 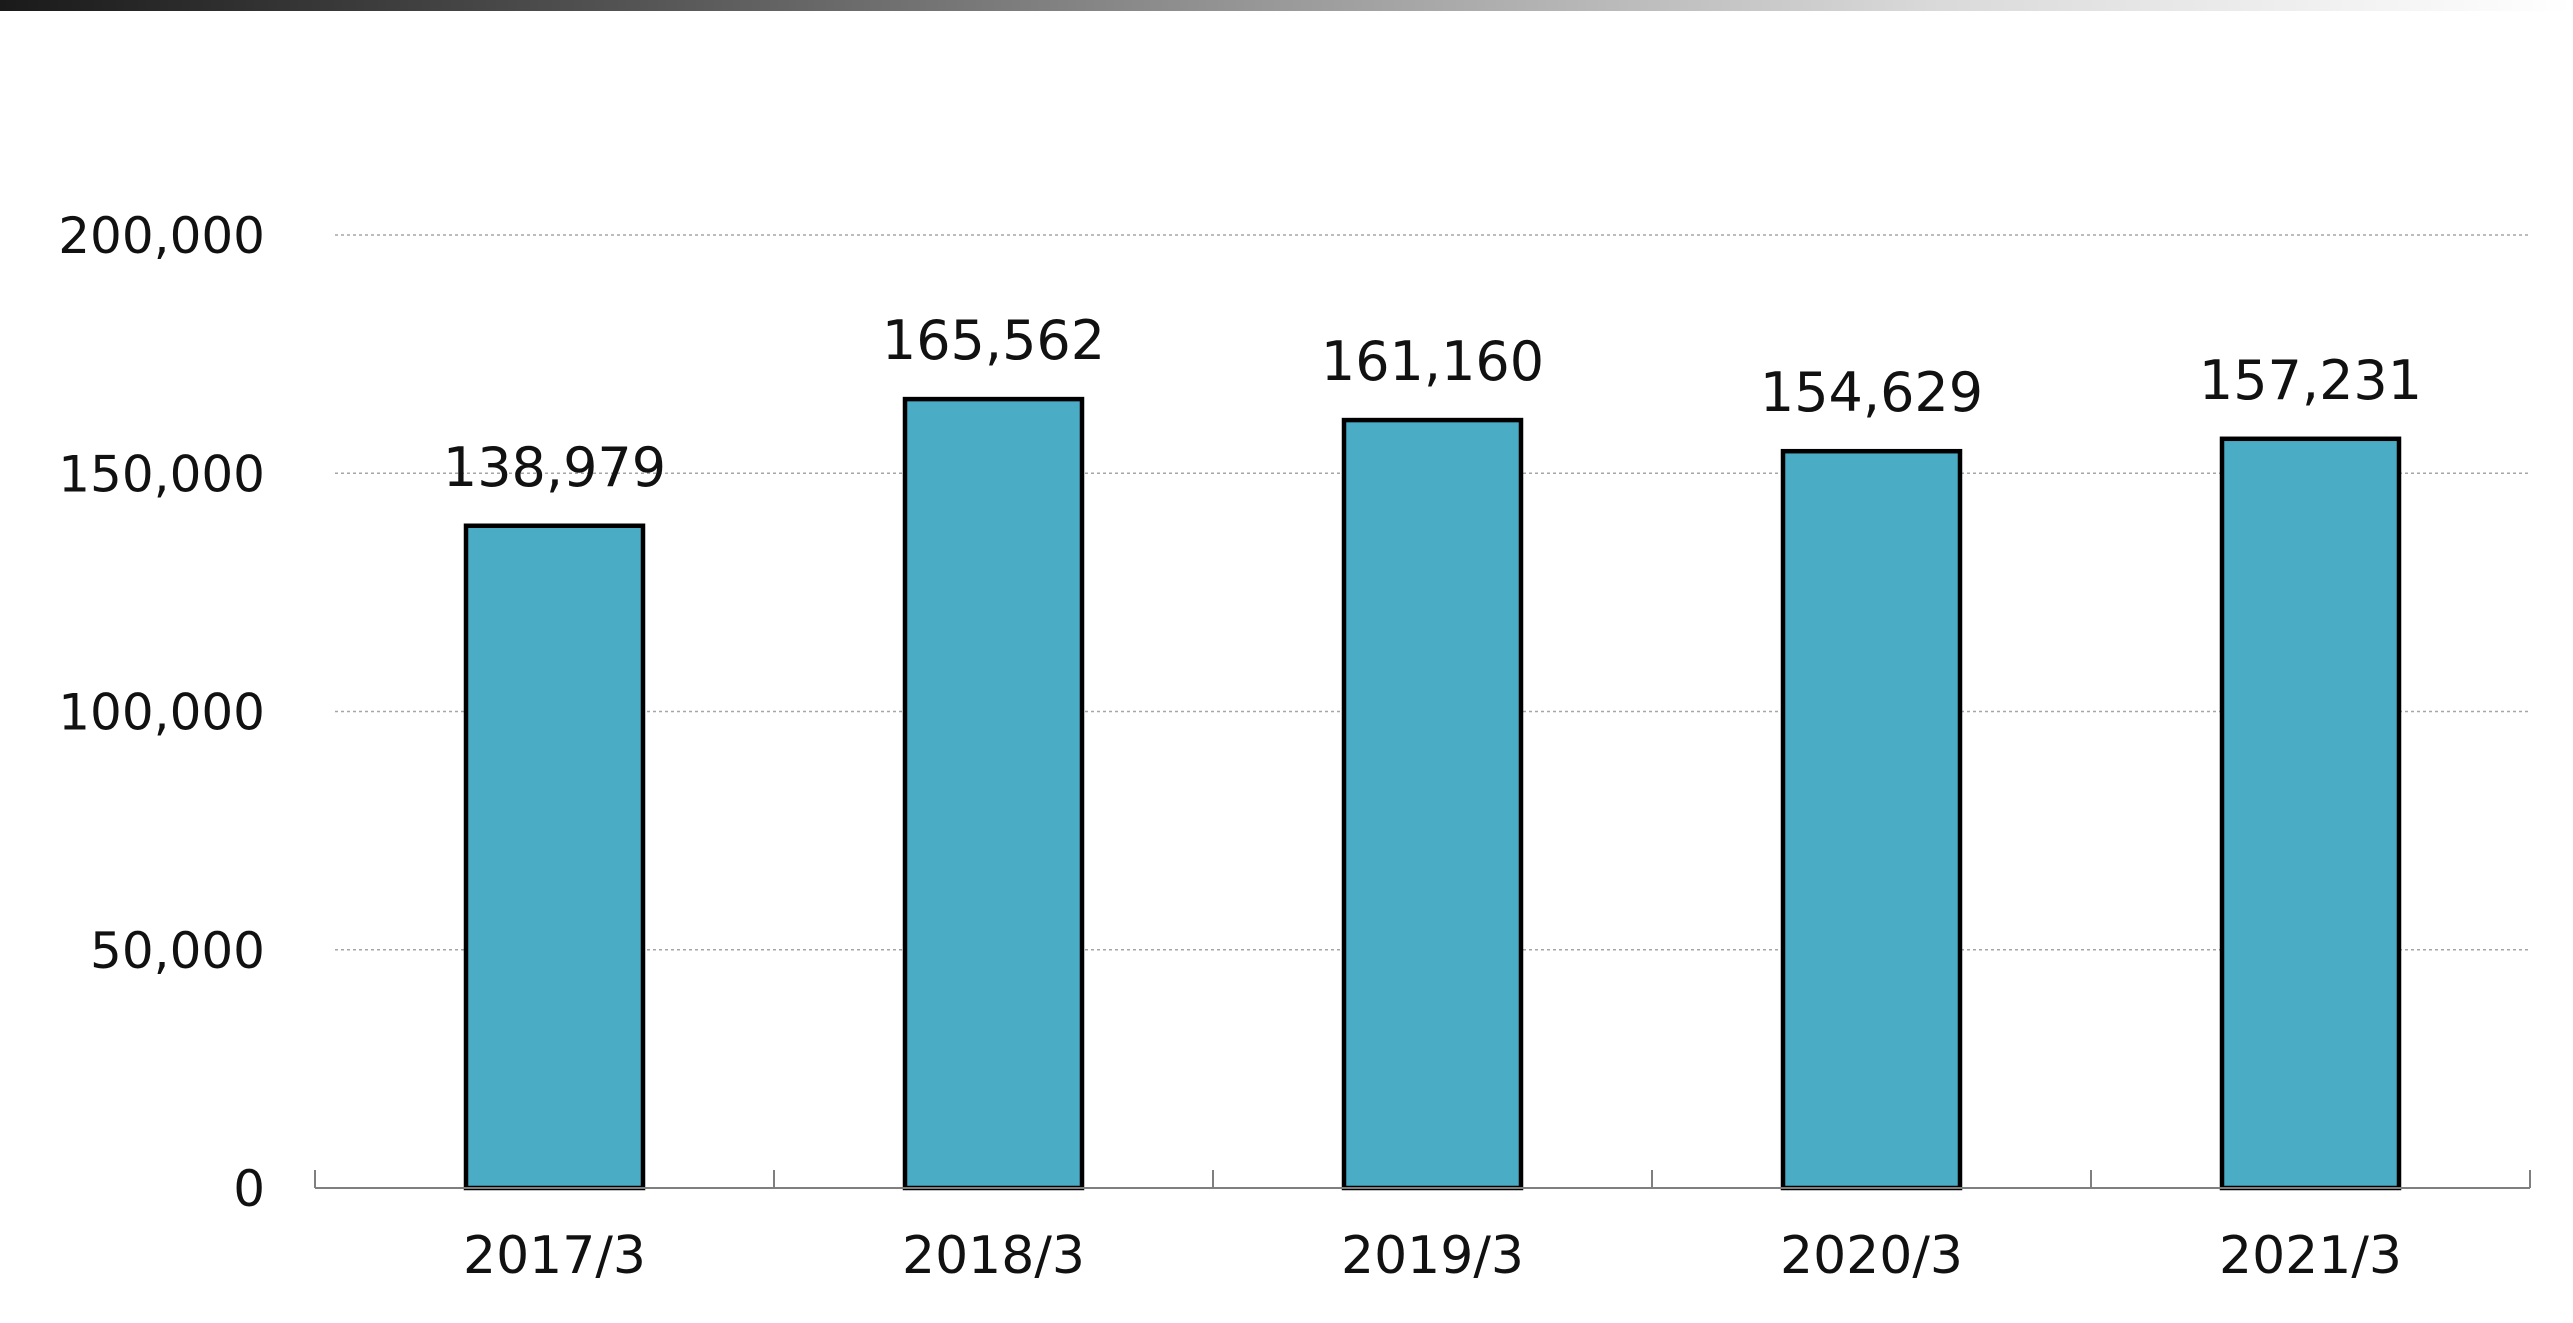 I want to click on y-axis-tick-labels: 0 50,000 100,000 150,000 200,000, so click(x=161, y=712).